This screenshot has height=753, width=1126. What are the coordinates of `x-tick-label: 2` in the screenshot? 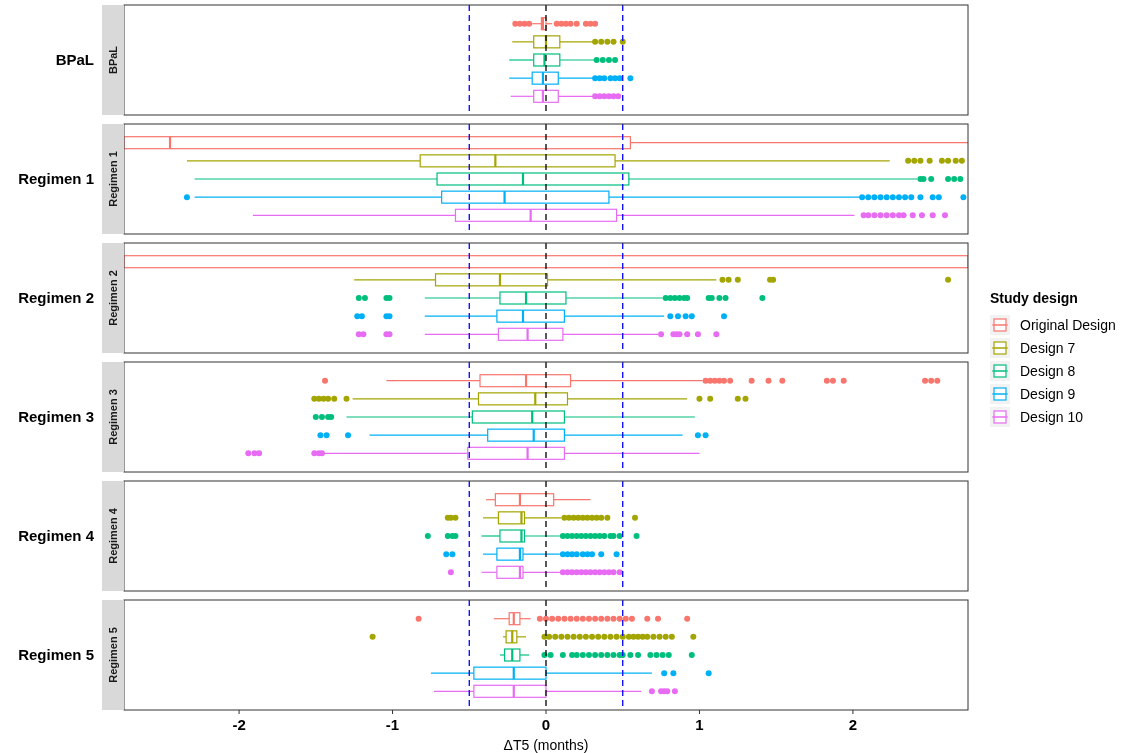 It's located at (853, 724).